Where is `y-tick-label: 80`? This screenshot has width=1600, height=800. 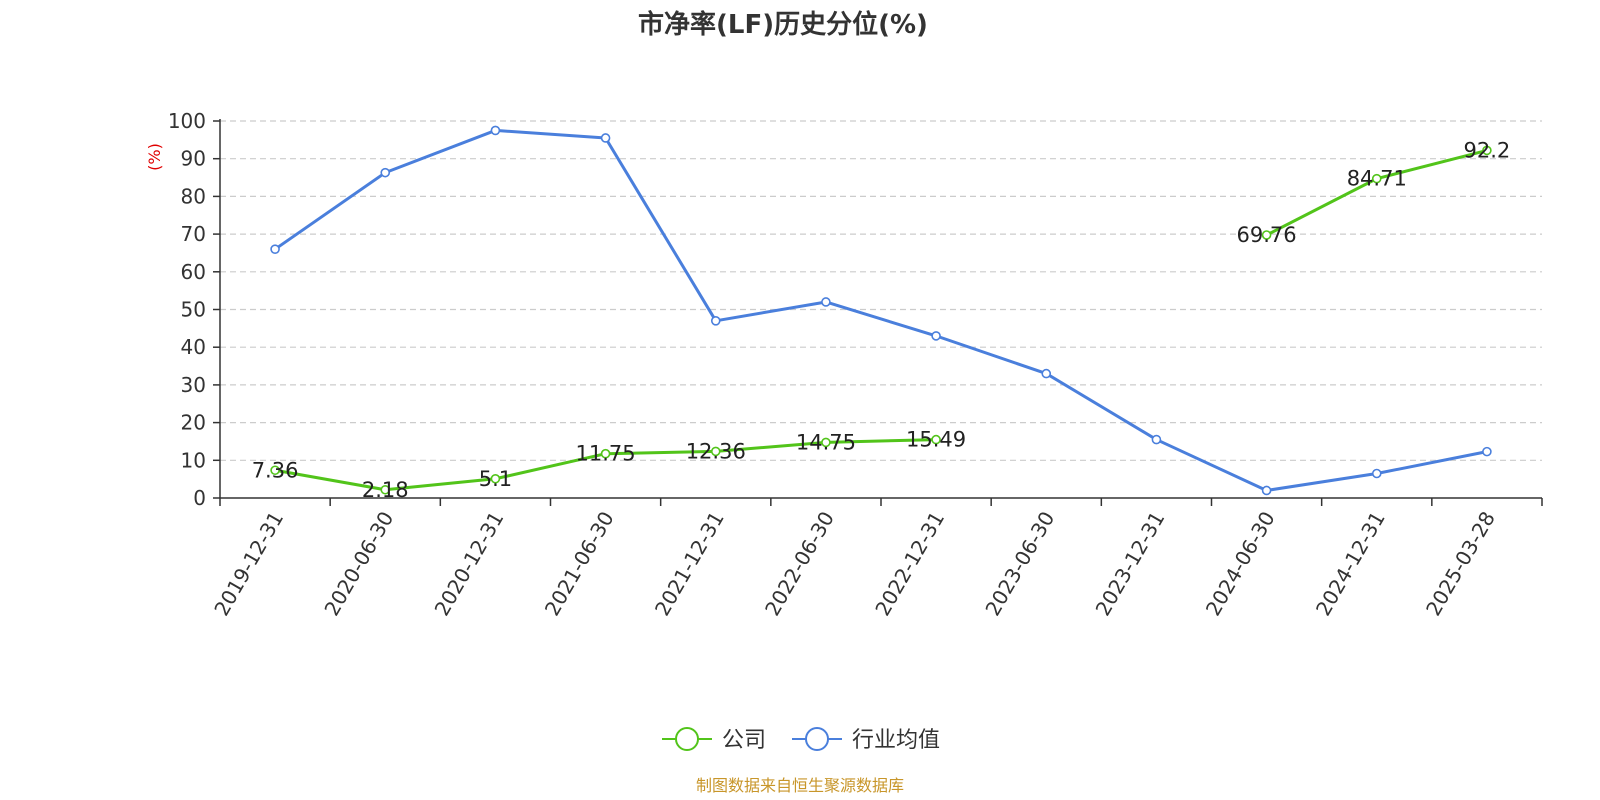
y-tick-label: 80 is located at coordinates (193, 196).